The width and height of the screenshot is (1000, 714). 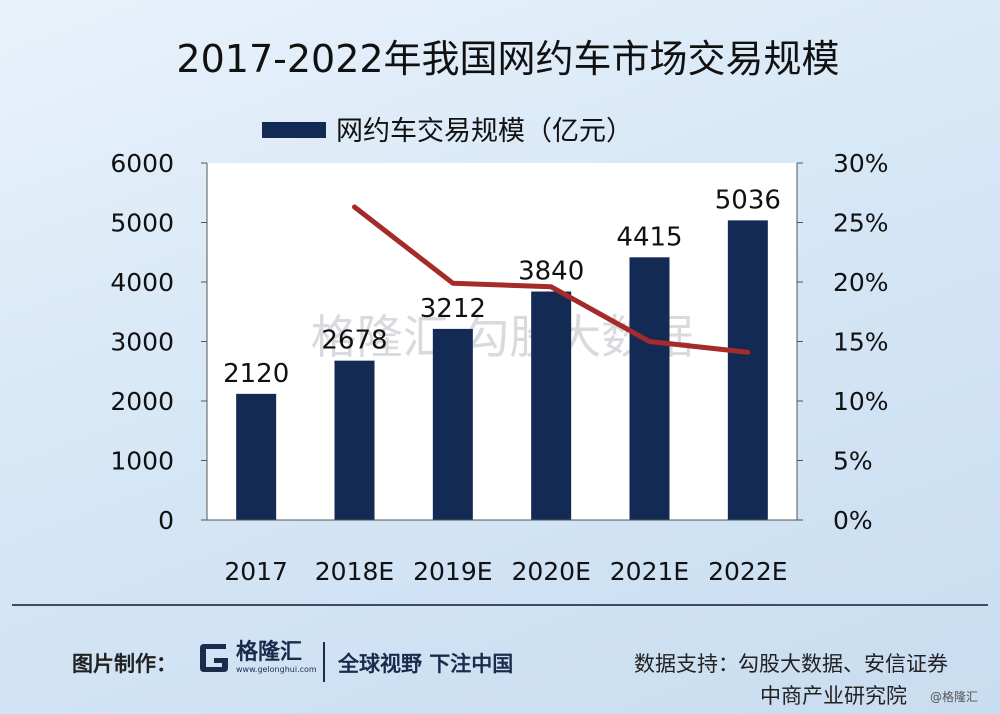 I want to click on y-left-tick-label: 2000, so click(x=142, y=401).